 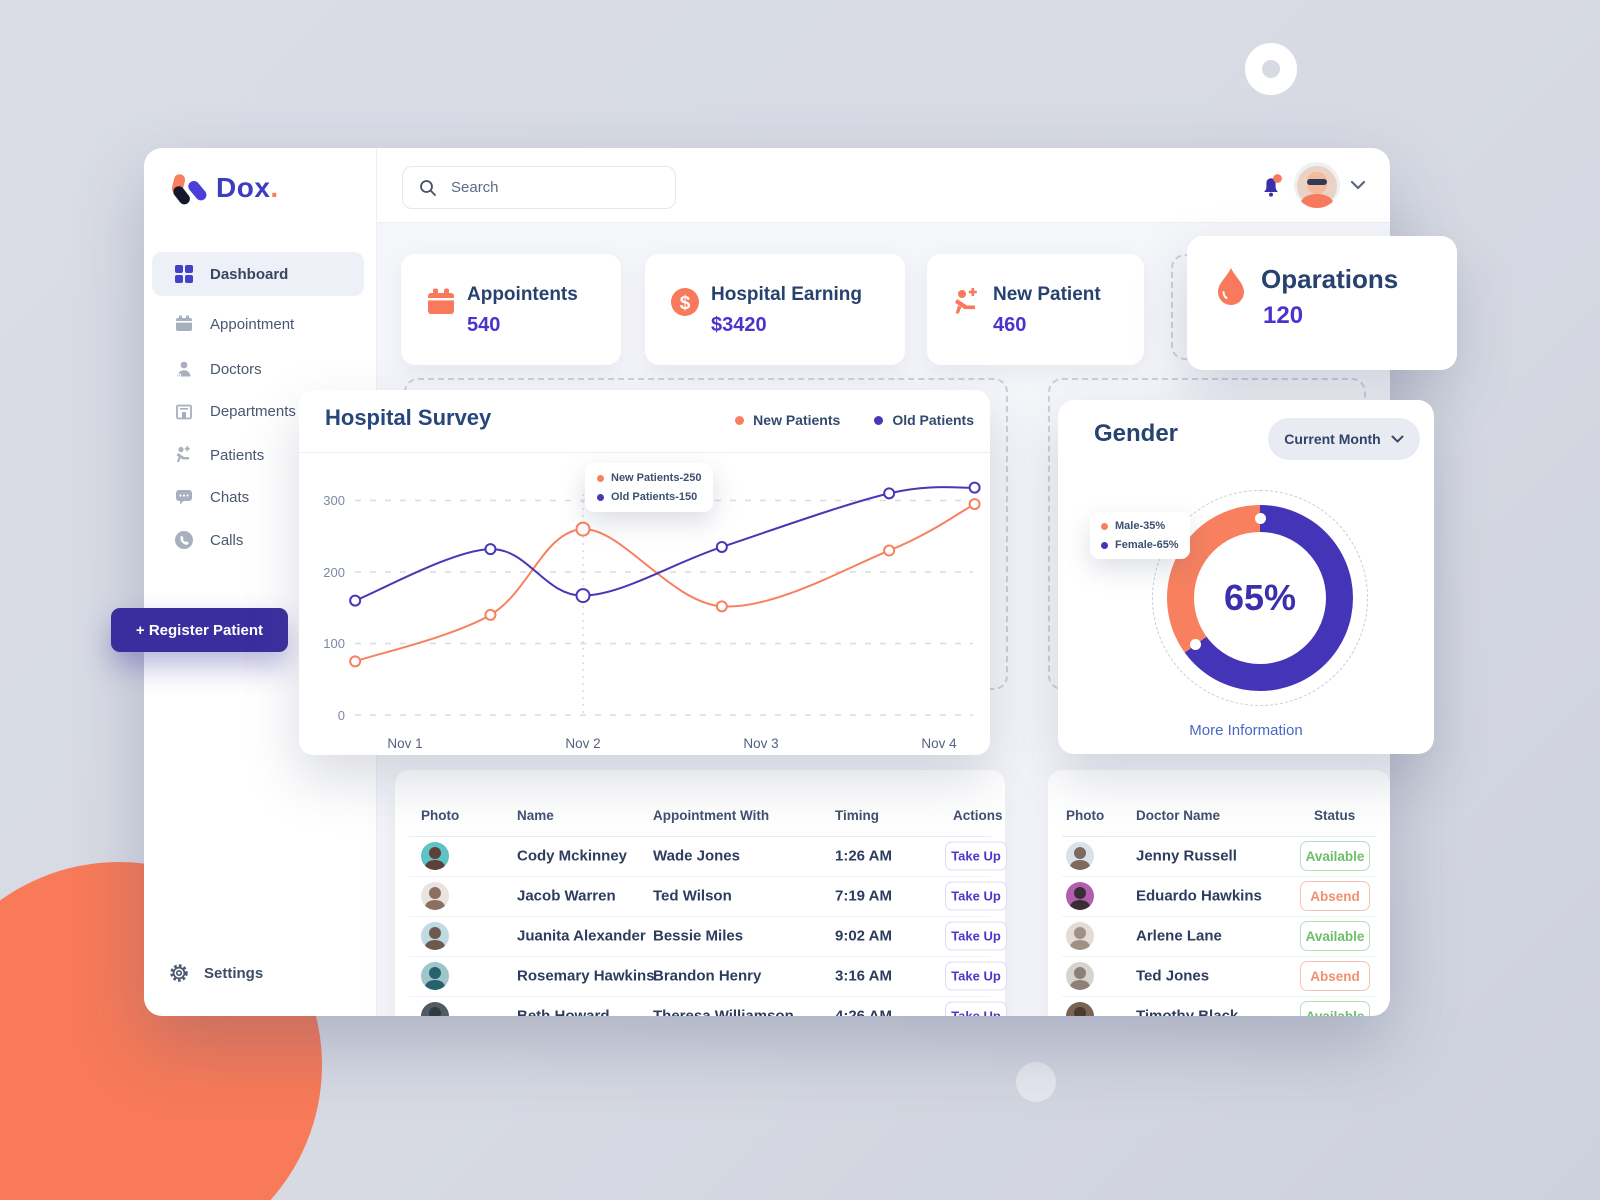 I want to click on column-header-name: Name, so click(x=535, y=815).